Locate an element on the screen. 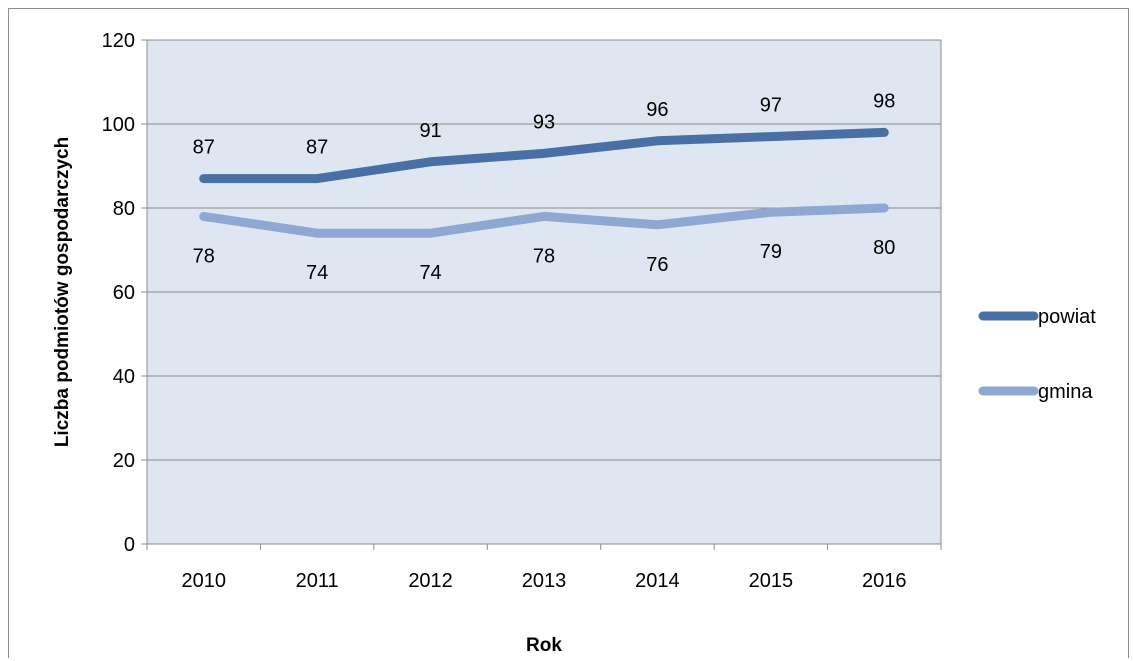 This screenshot has height=661, width=1133. x-axis-ticks: 2010 2011 2012 2013 2014 2015 2016 is located at coordinates (543, 581).